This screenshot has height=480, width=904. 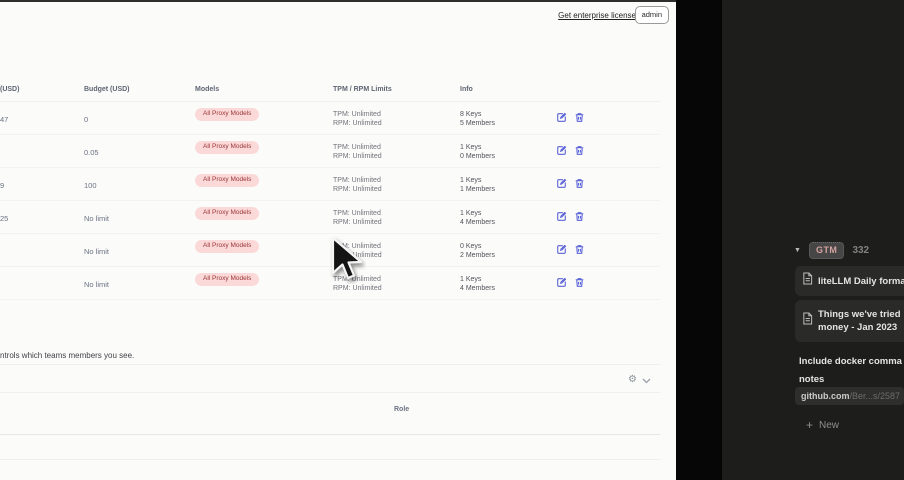 I want to click on note-card: liteLLM Daily forma, so click(x=849, y=281).